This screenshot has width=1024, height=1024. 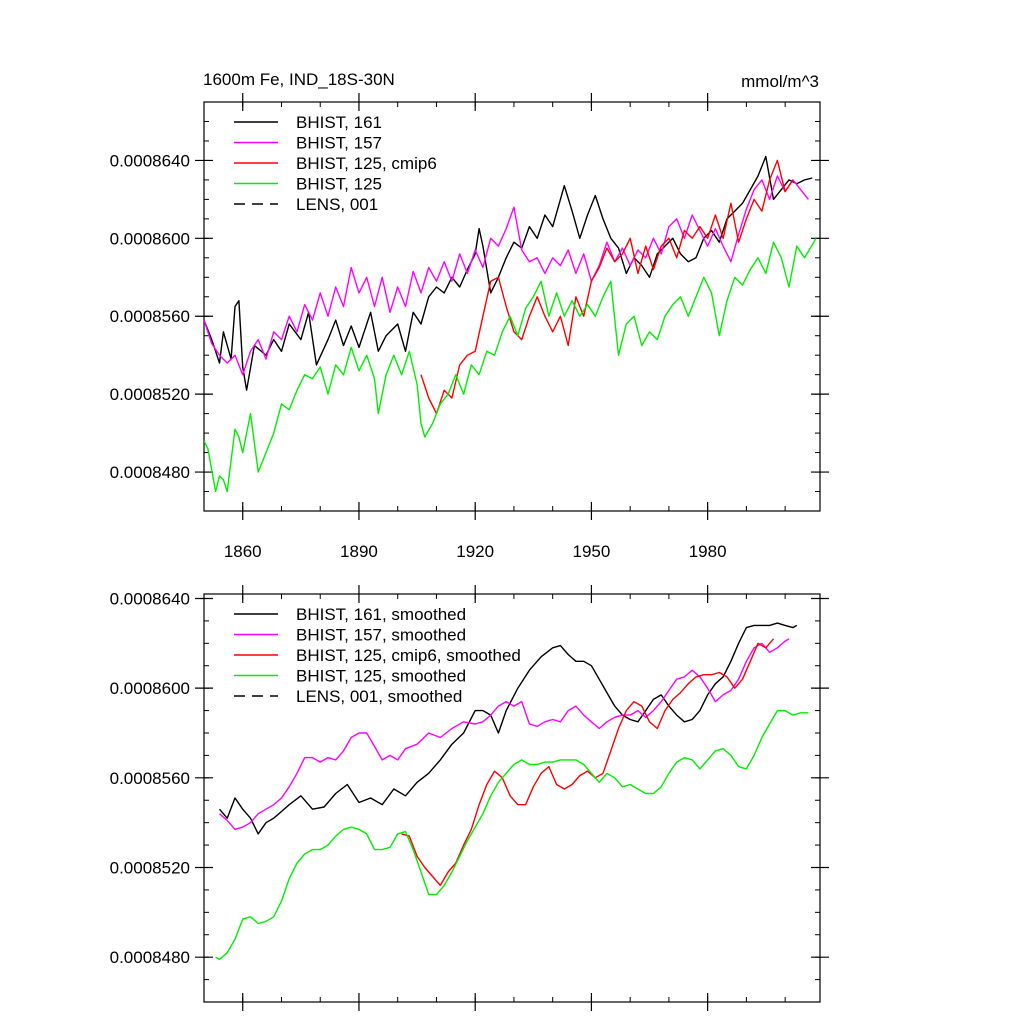 I want to click on x-tick-label: 1860, so click(x=243, y=551).